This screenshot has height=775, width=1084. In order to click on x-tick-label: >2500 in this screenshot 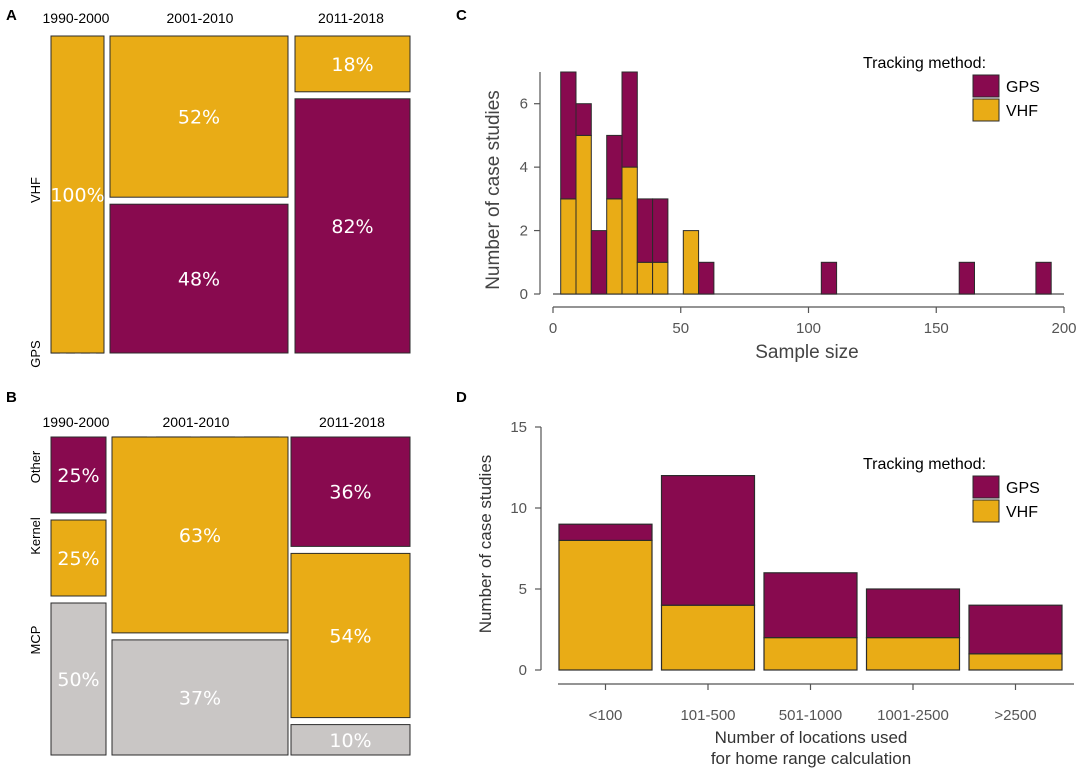, I will do `click(1015, 715)`.